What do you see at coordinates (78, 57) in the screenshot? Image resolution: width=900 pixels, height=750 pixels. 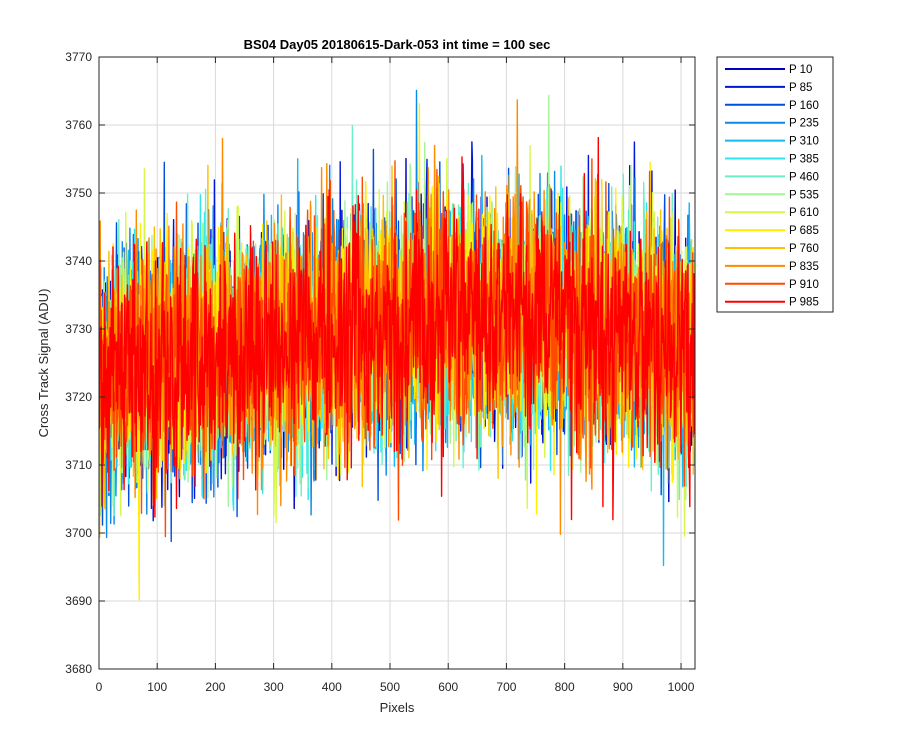 I see `y-tick-label: 3770` at bounding box center [78, 57].